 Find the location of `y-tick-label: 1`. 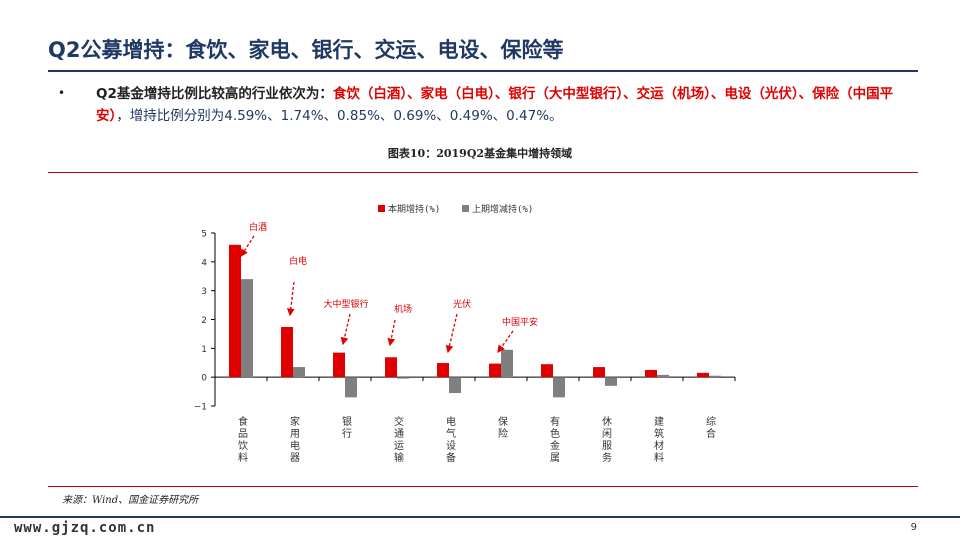

y-tick-label: 1 is located at coordinates (204, 350).